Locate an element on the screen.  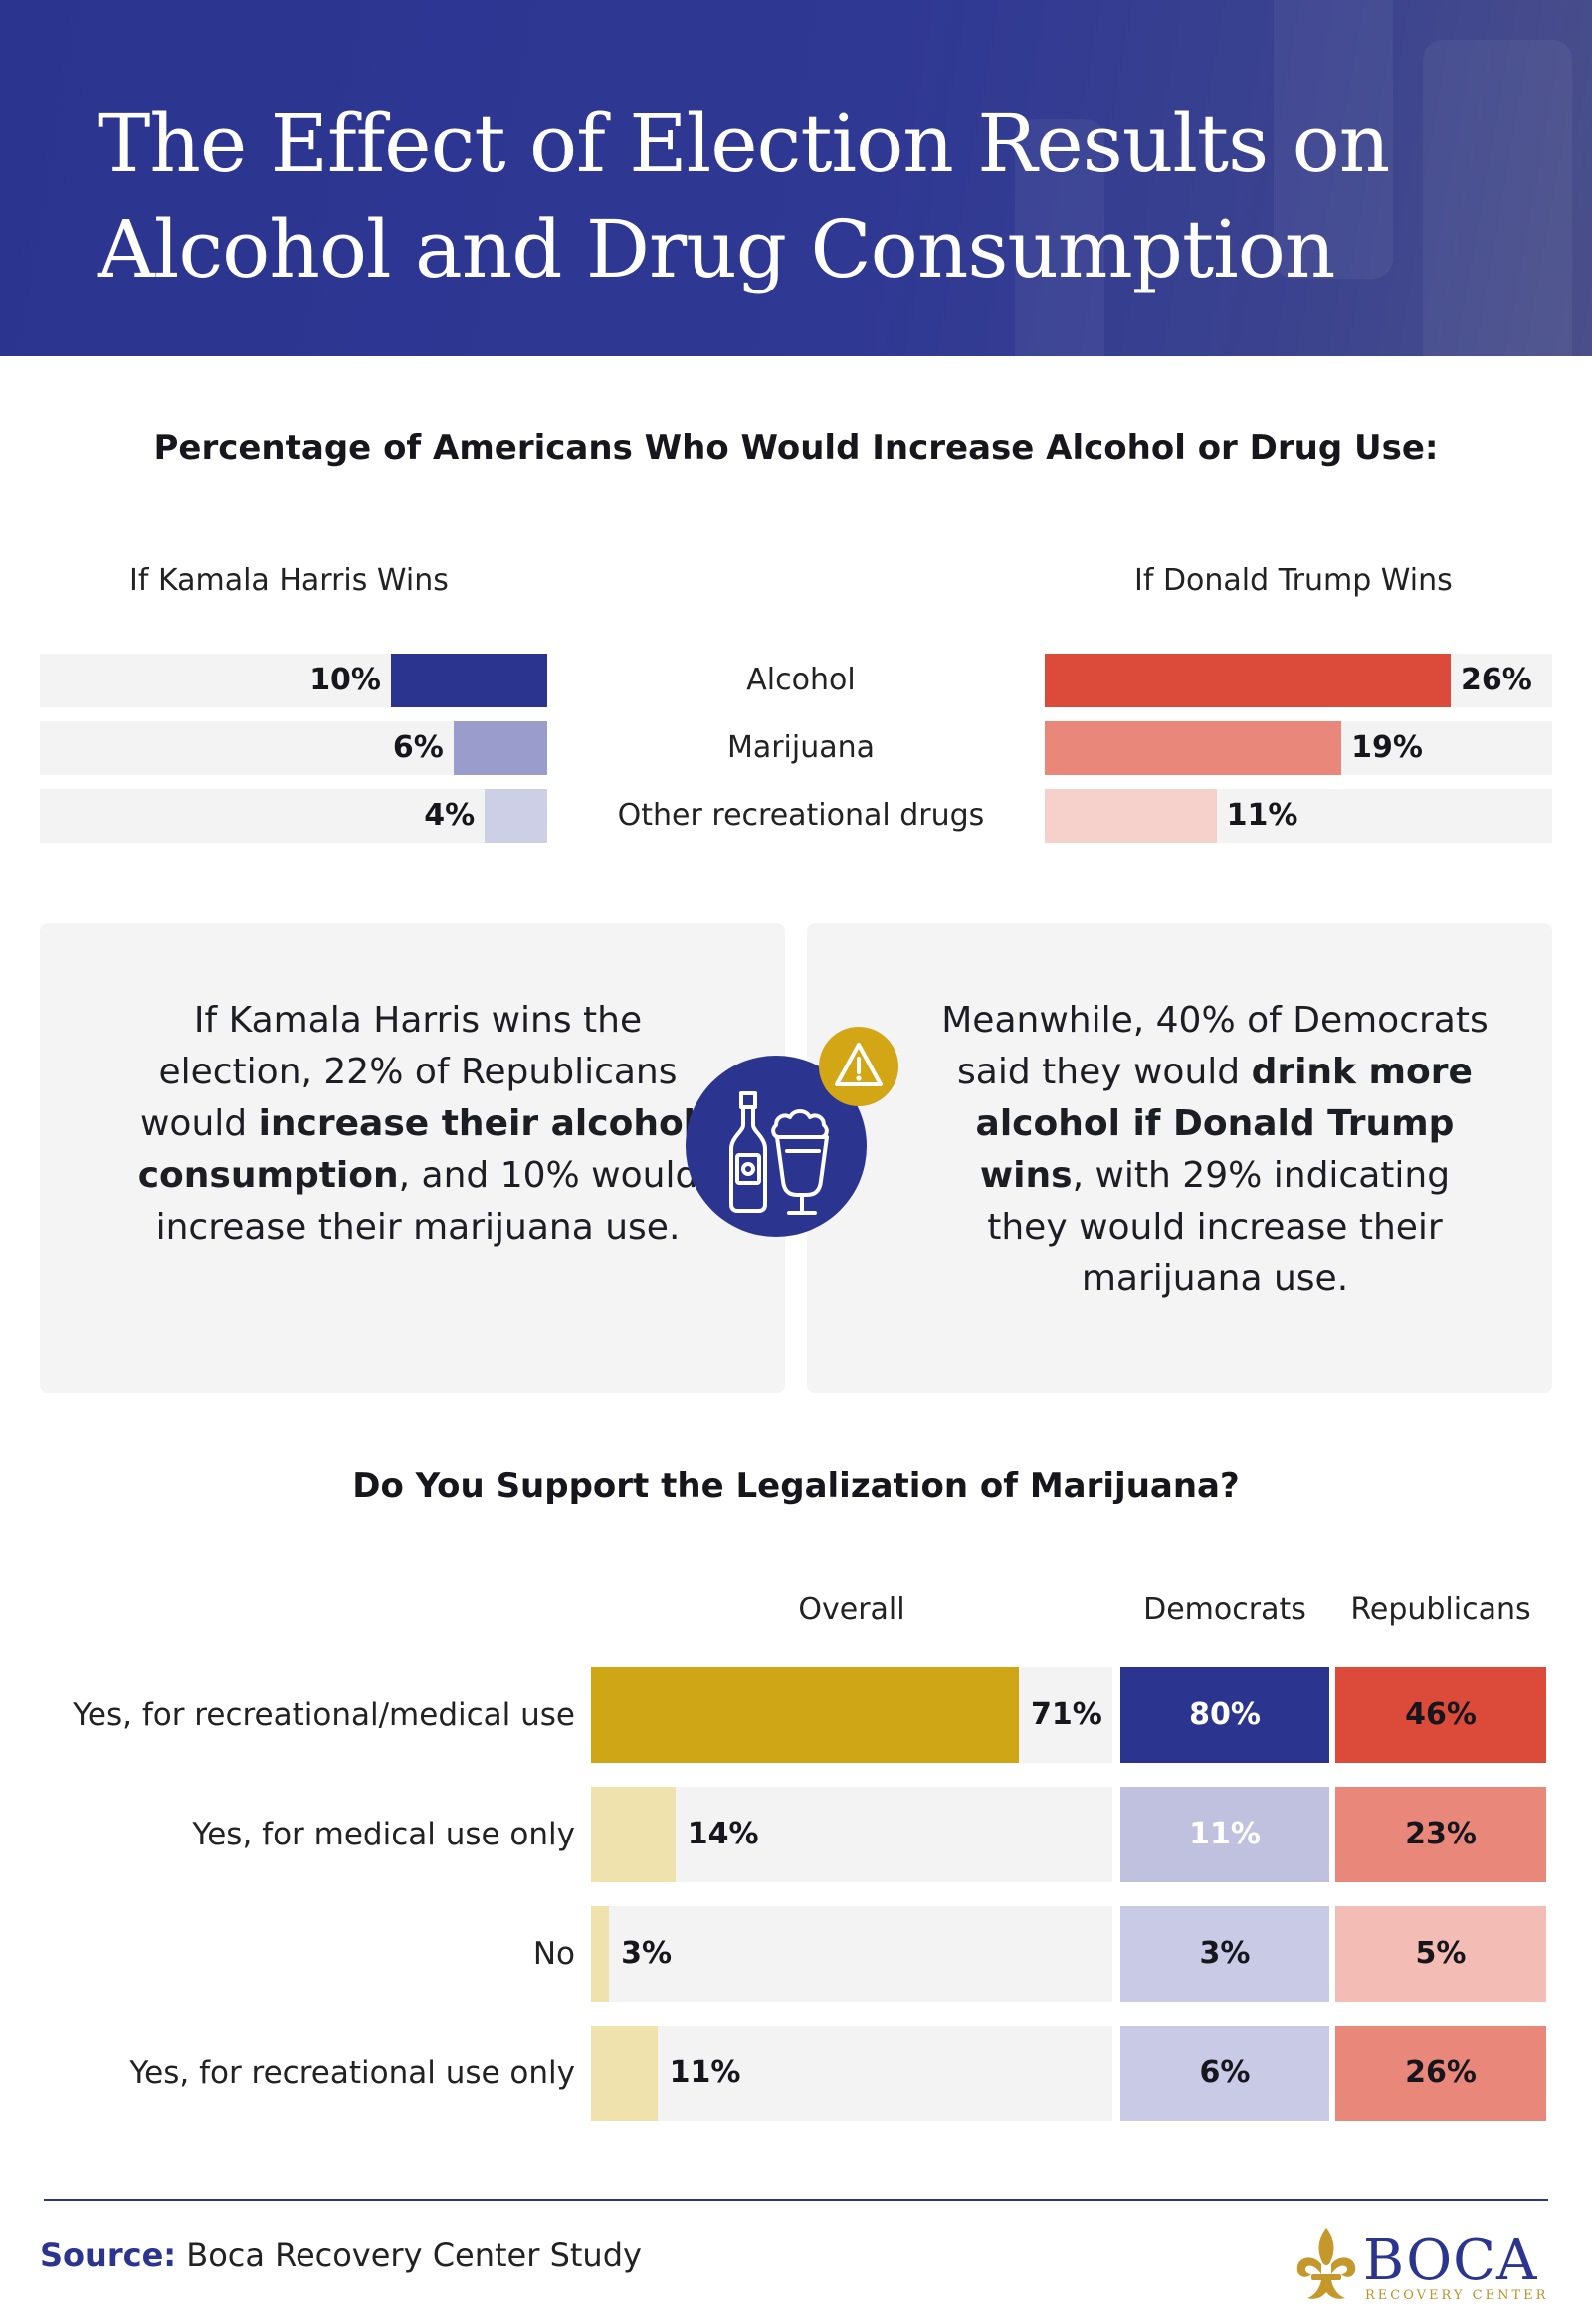
column-header: Republicans is located at coordinates (1440, 1610).